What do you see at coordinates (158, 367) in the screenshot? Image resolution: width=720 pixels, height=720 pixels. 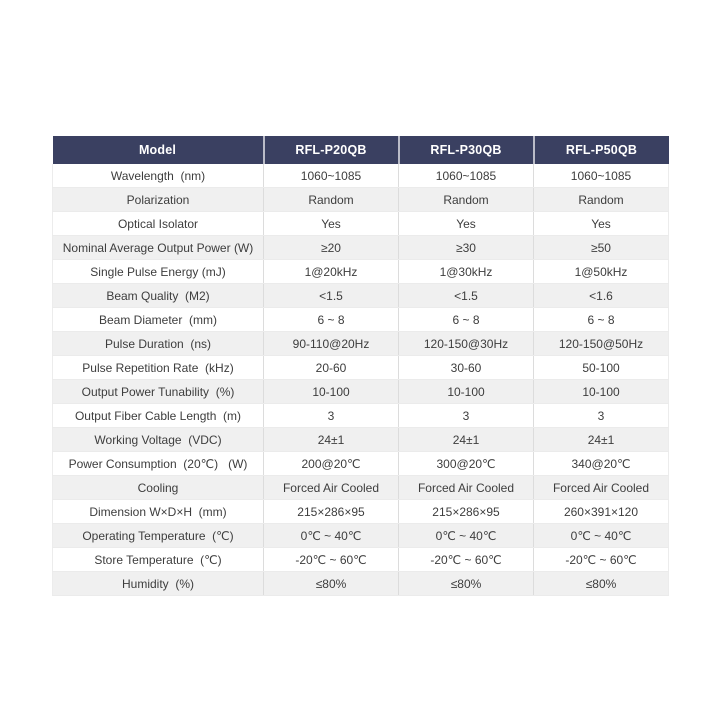 I see `spec-label: Pulse Repetition Rate (kHz)` at bounding box center [158, 367].